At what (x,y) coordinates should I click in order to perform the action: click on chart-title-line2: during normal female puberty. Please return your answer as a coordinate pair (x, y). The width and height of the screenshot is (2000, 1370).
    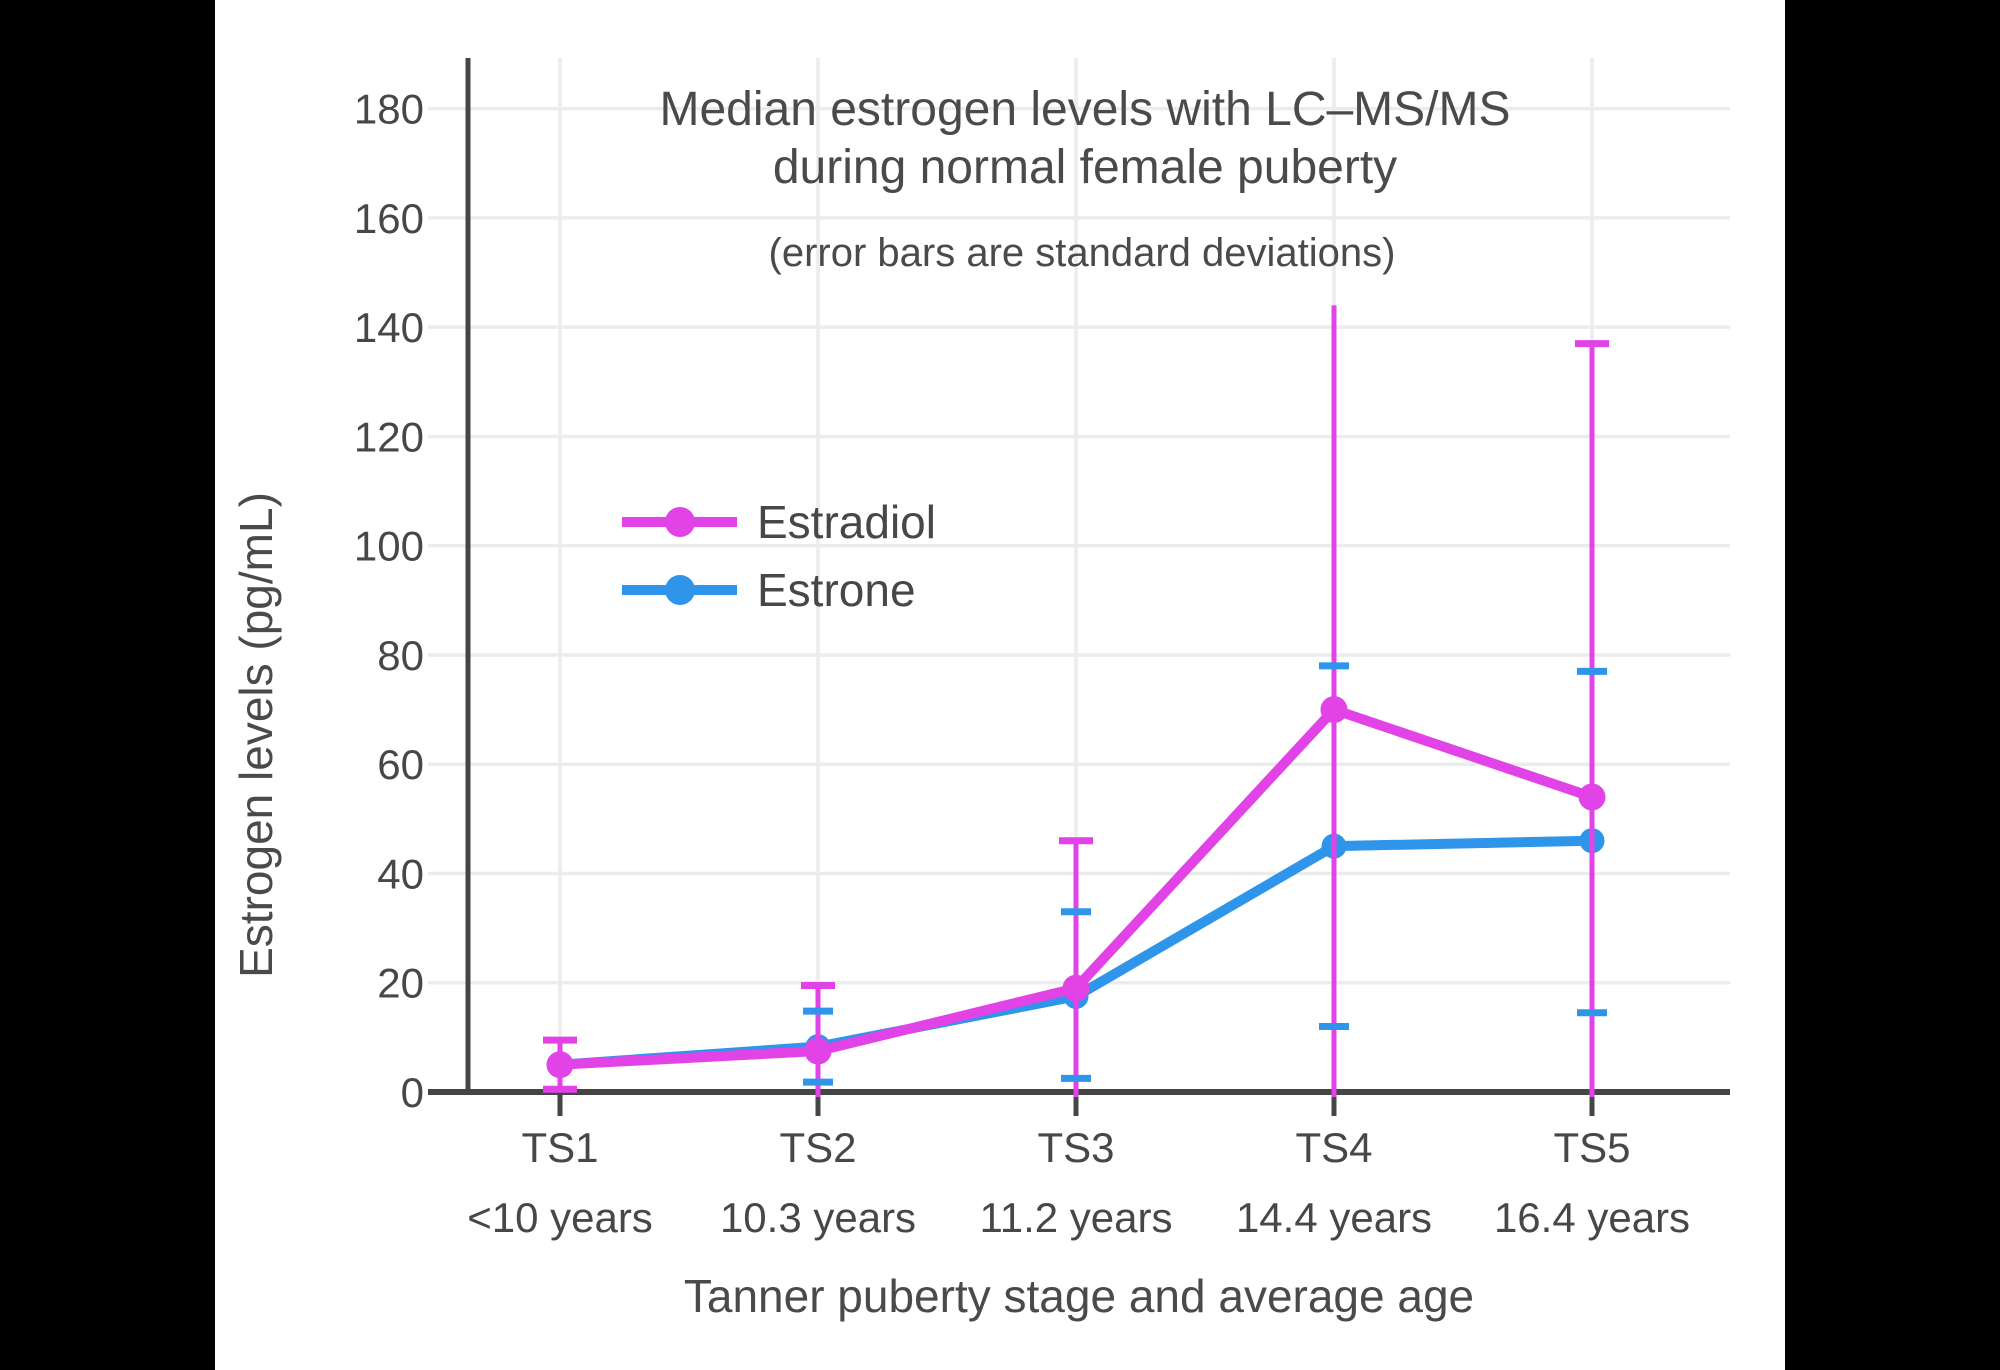
    Looking at the image, I should click on (1085, 167).